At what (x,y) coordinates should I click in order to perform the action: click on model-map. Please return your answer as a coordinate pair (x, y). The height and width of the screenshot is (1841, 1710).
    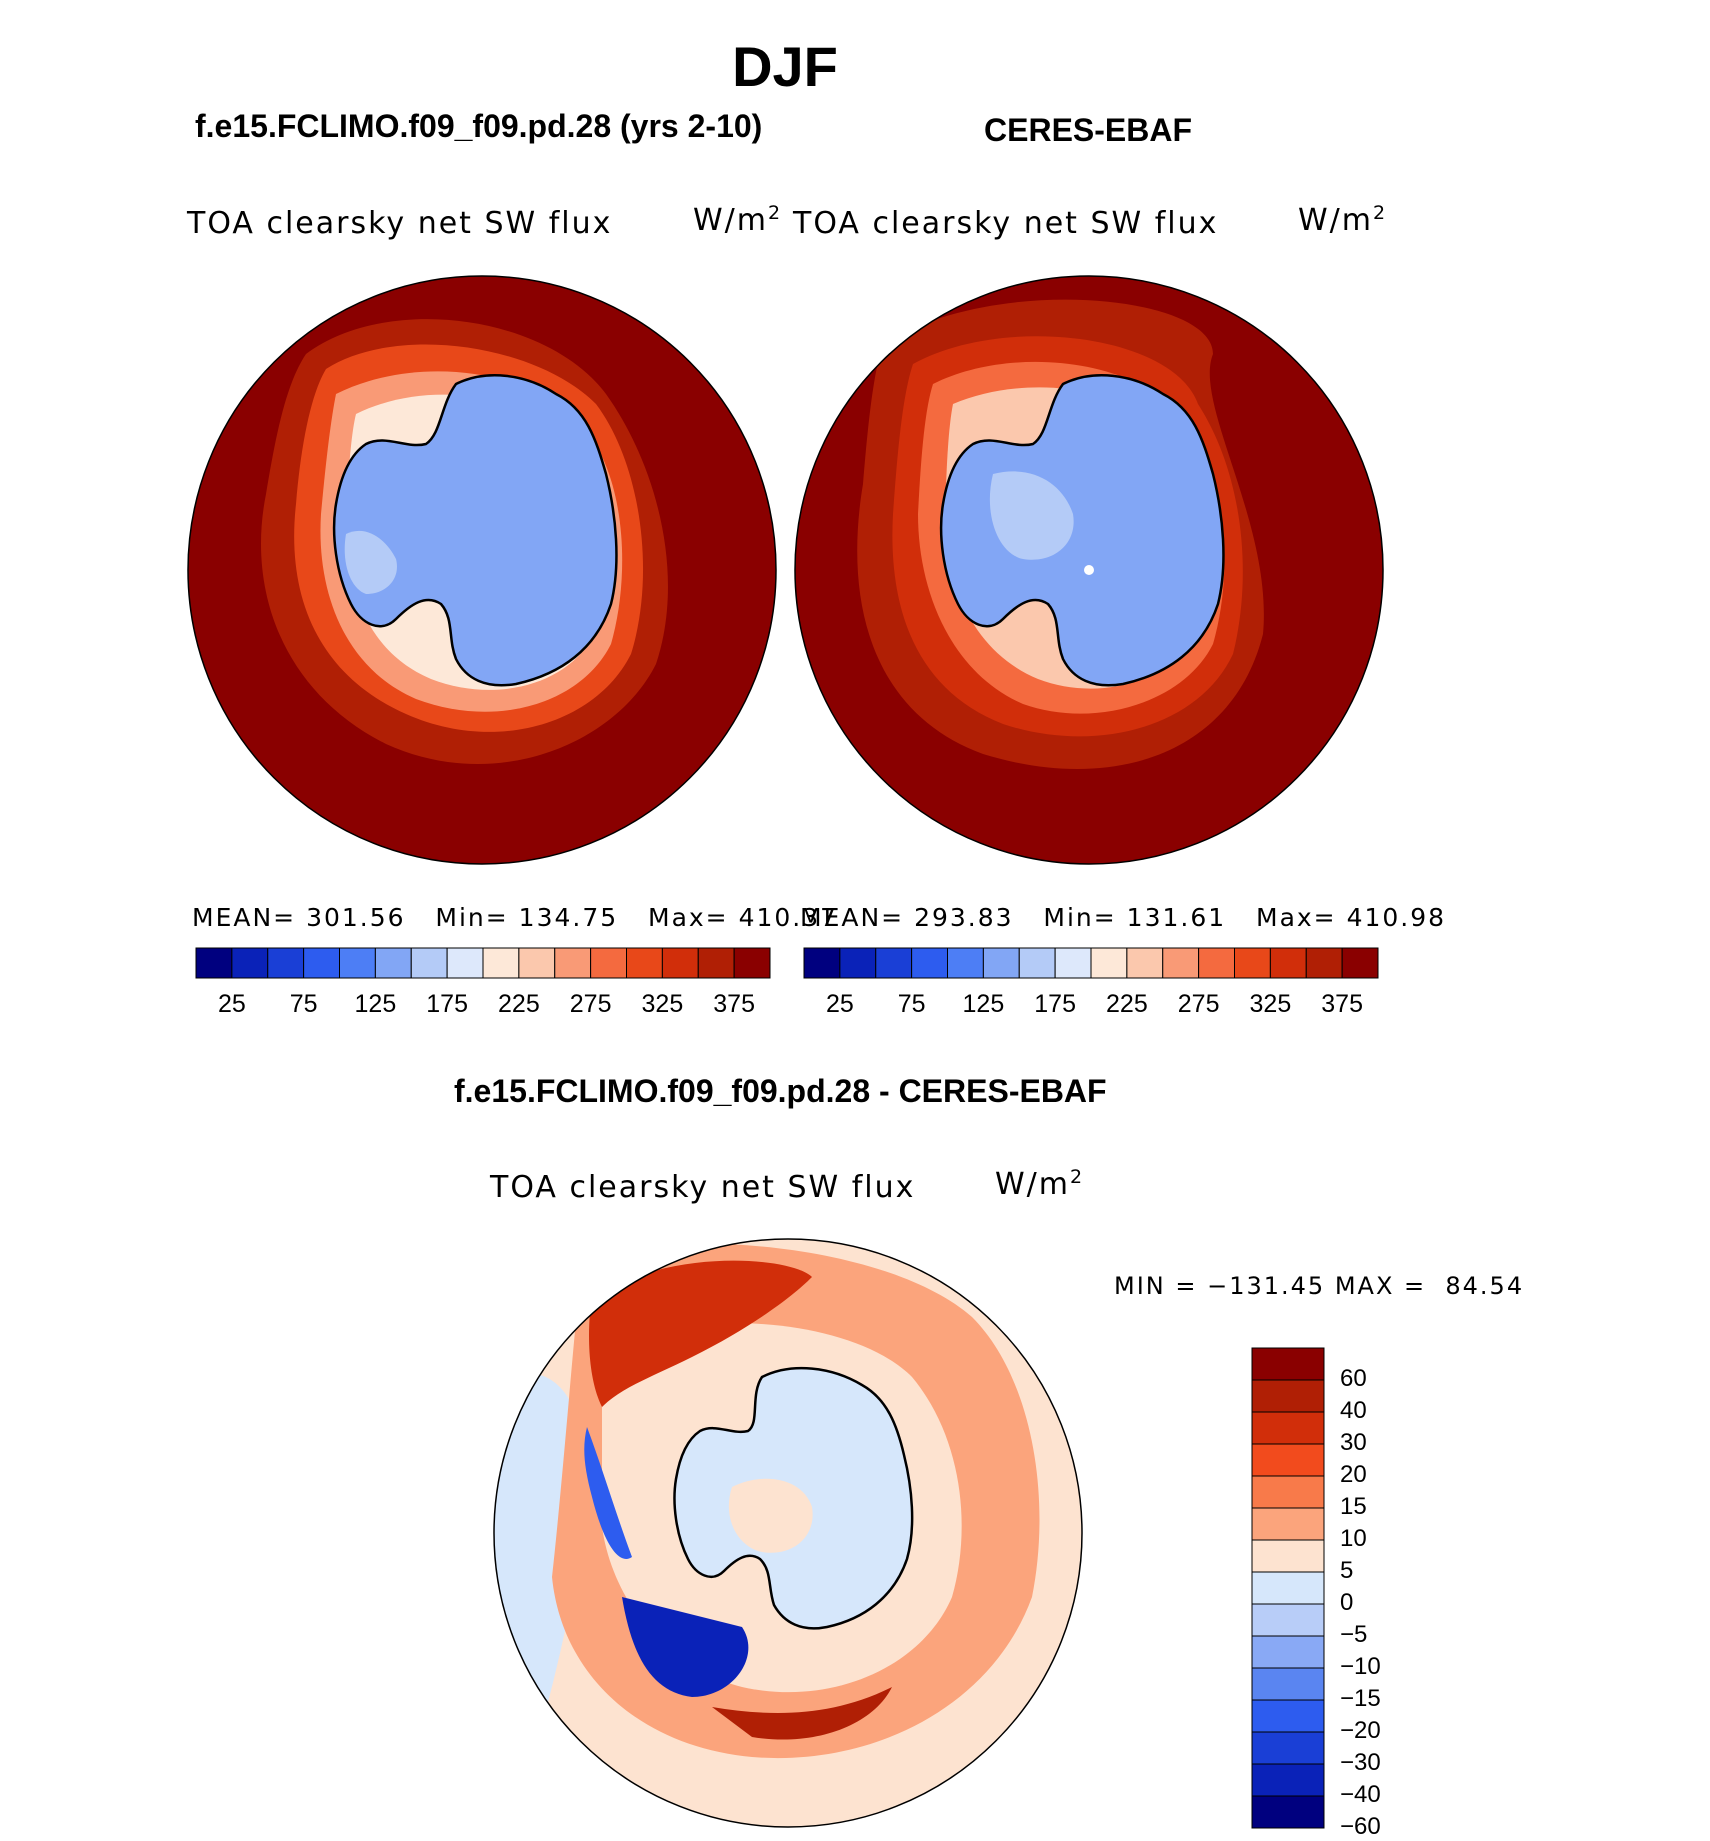
    Looking at the image, I should click on (482, 570).